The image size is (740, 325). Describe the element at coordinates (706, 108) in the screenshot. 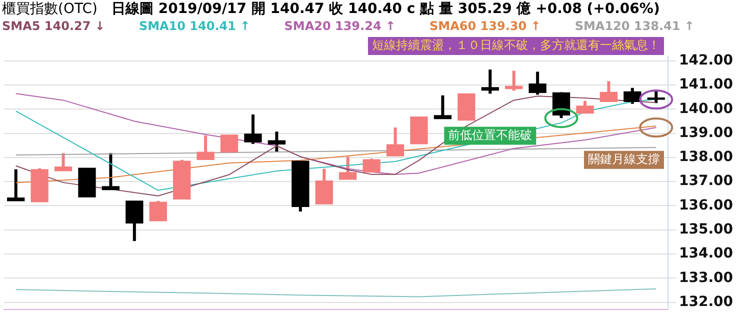

I see `y-tick-label: 140.00` at that location.